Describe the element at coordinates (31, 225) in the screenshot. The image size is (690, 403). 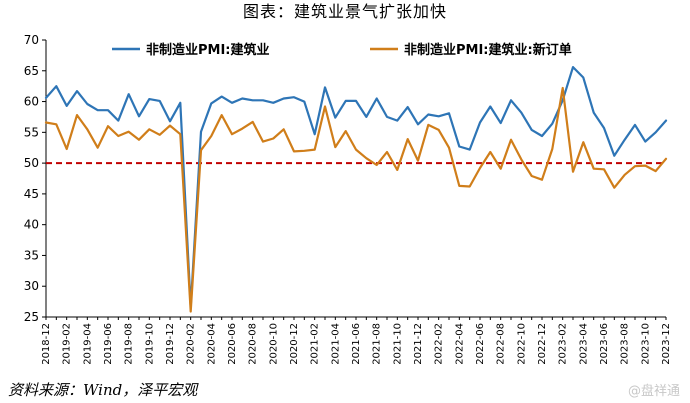
I see `y-tick-label: 40` at that location.